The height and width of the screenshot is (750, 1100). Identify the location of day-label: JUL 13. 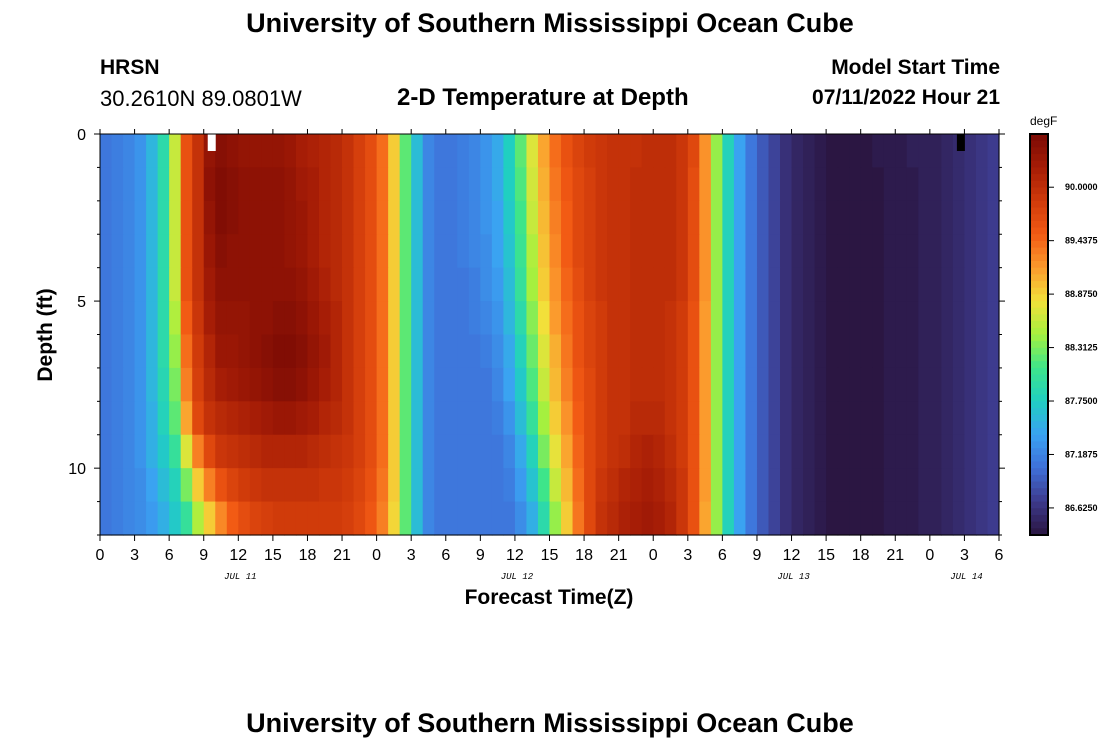
(793, 577).